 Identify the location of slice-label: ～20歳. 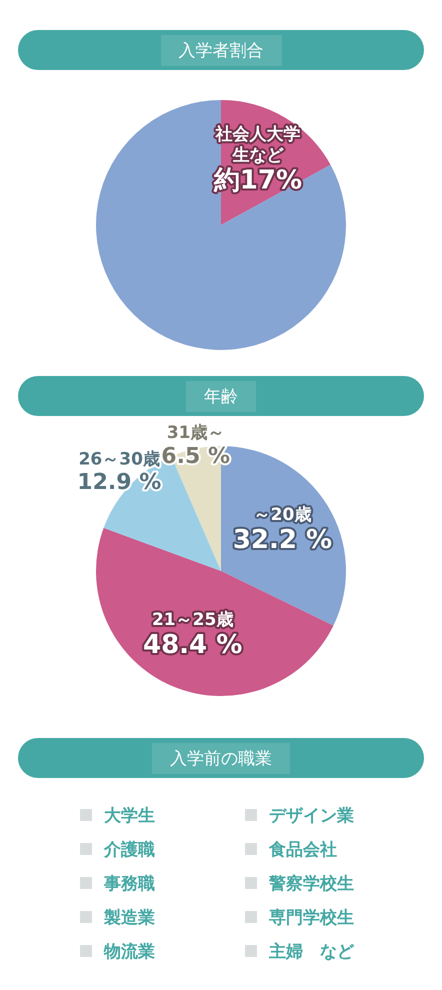
(283, 514).